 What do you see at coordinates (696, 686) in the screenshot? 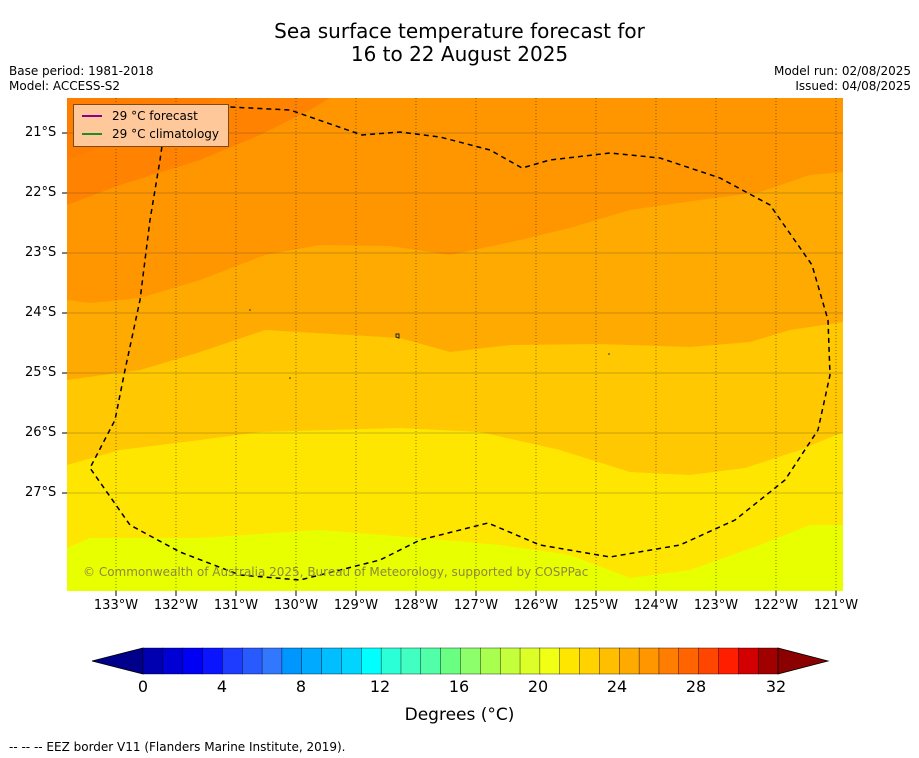
I see `colorbar-tick-28: 28` at bounding box center [696, 686].